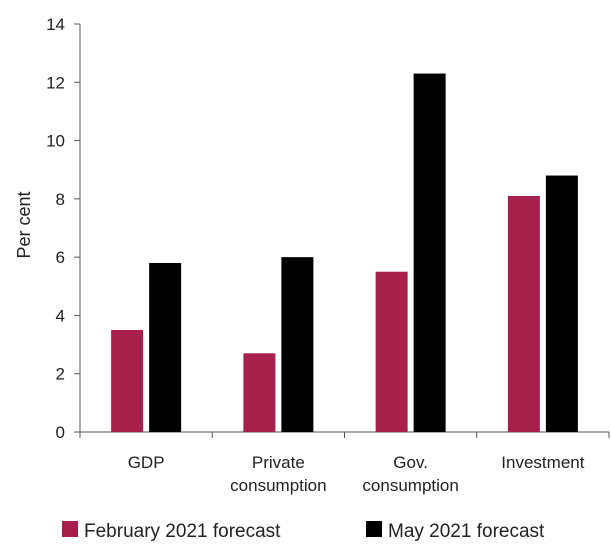 This screenshot has width=611, height=547. What do you see at coordinates (60, 374) in the screenshot?
I see `y-tick-label: 2` at bounding box center [60, 374].